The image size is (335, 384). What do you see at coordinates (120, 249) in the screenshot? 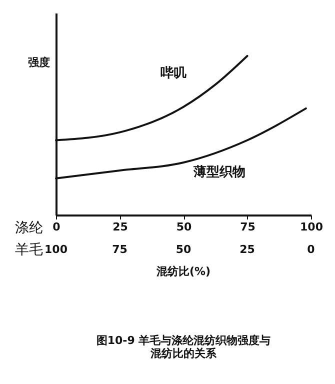
I see `x2-tick-label: 75` at bounding box center [120, 249].